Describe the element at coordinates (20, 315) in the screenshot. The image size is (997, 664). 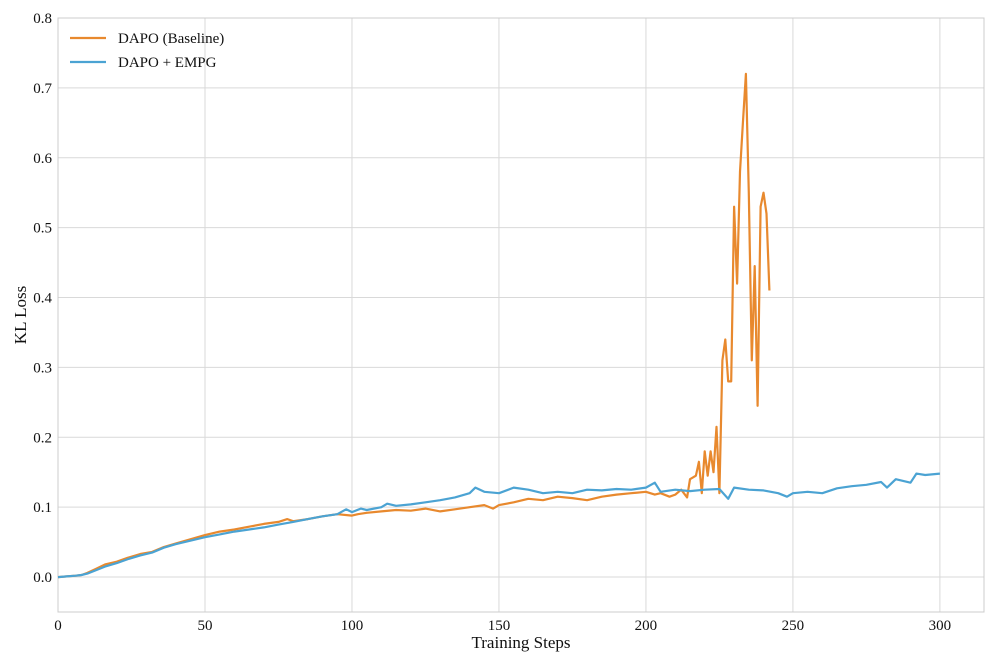
I see `y-axis-title: KL Loss` at that location.